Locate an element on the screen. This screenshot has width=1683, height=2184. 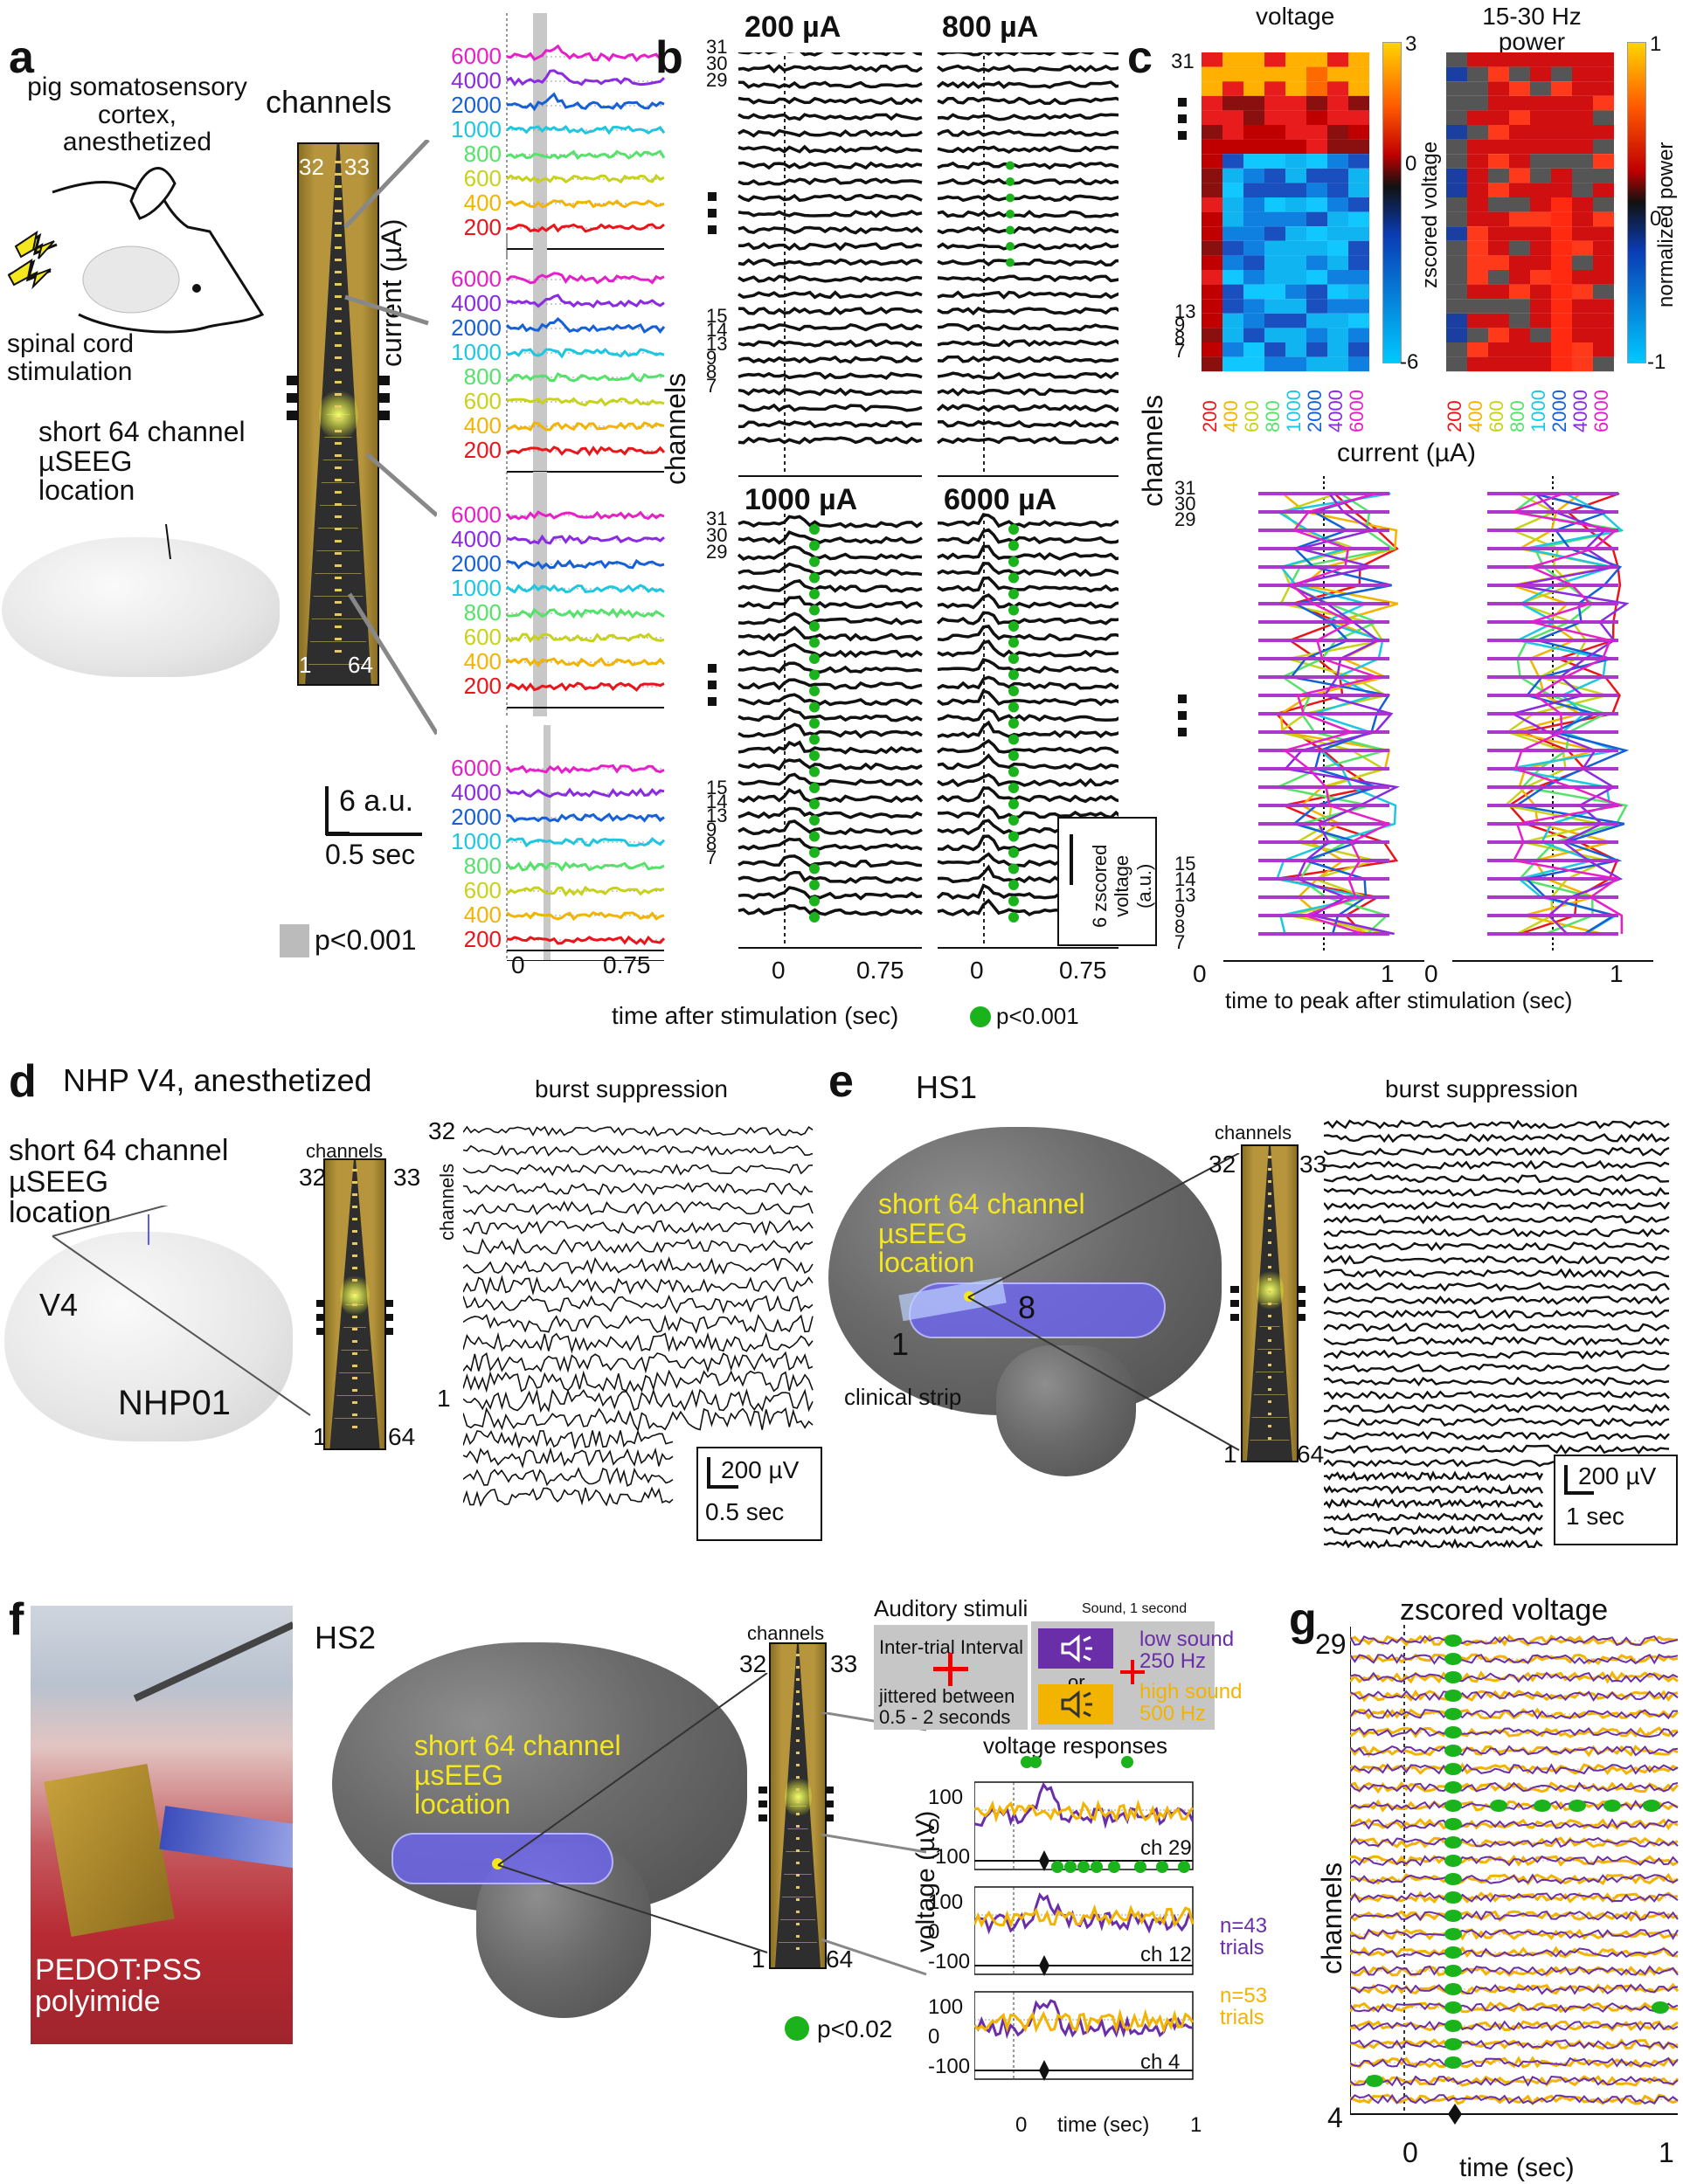
g-title: zscored voltage is located at coordinates (1504, 1610).